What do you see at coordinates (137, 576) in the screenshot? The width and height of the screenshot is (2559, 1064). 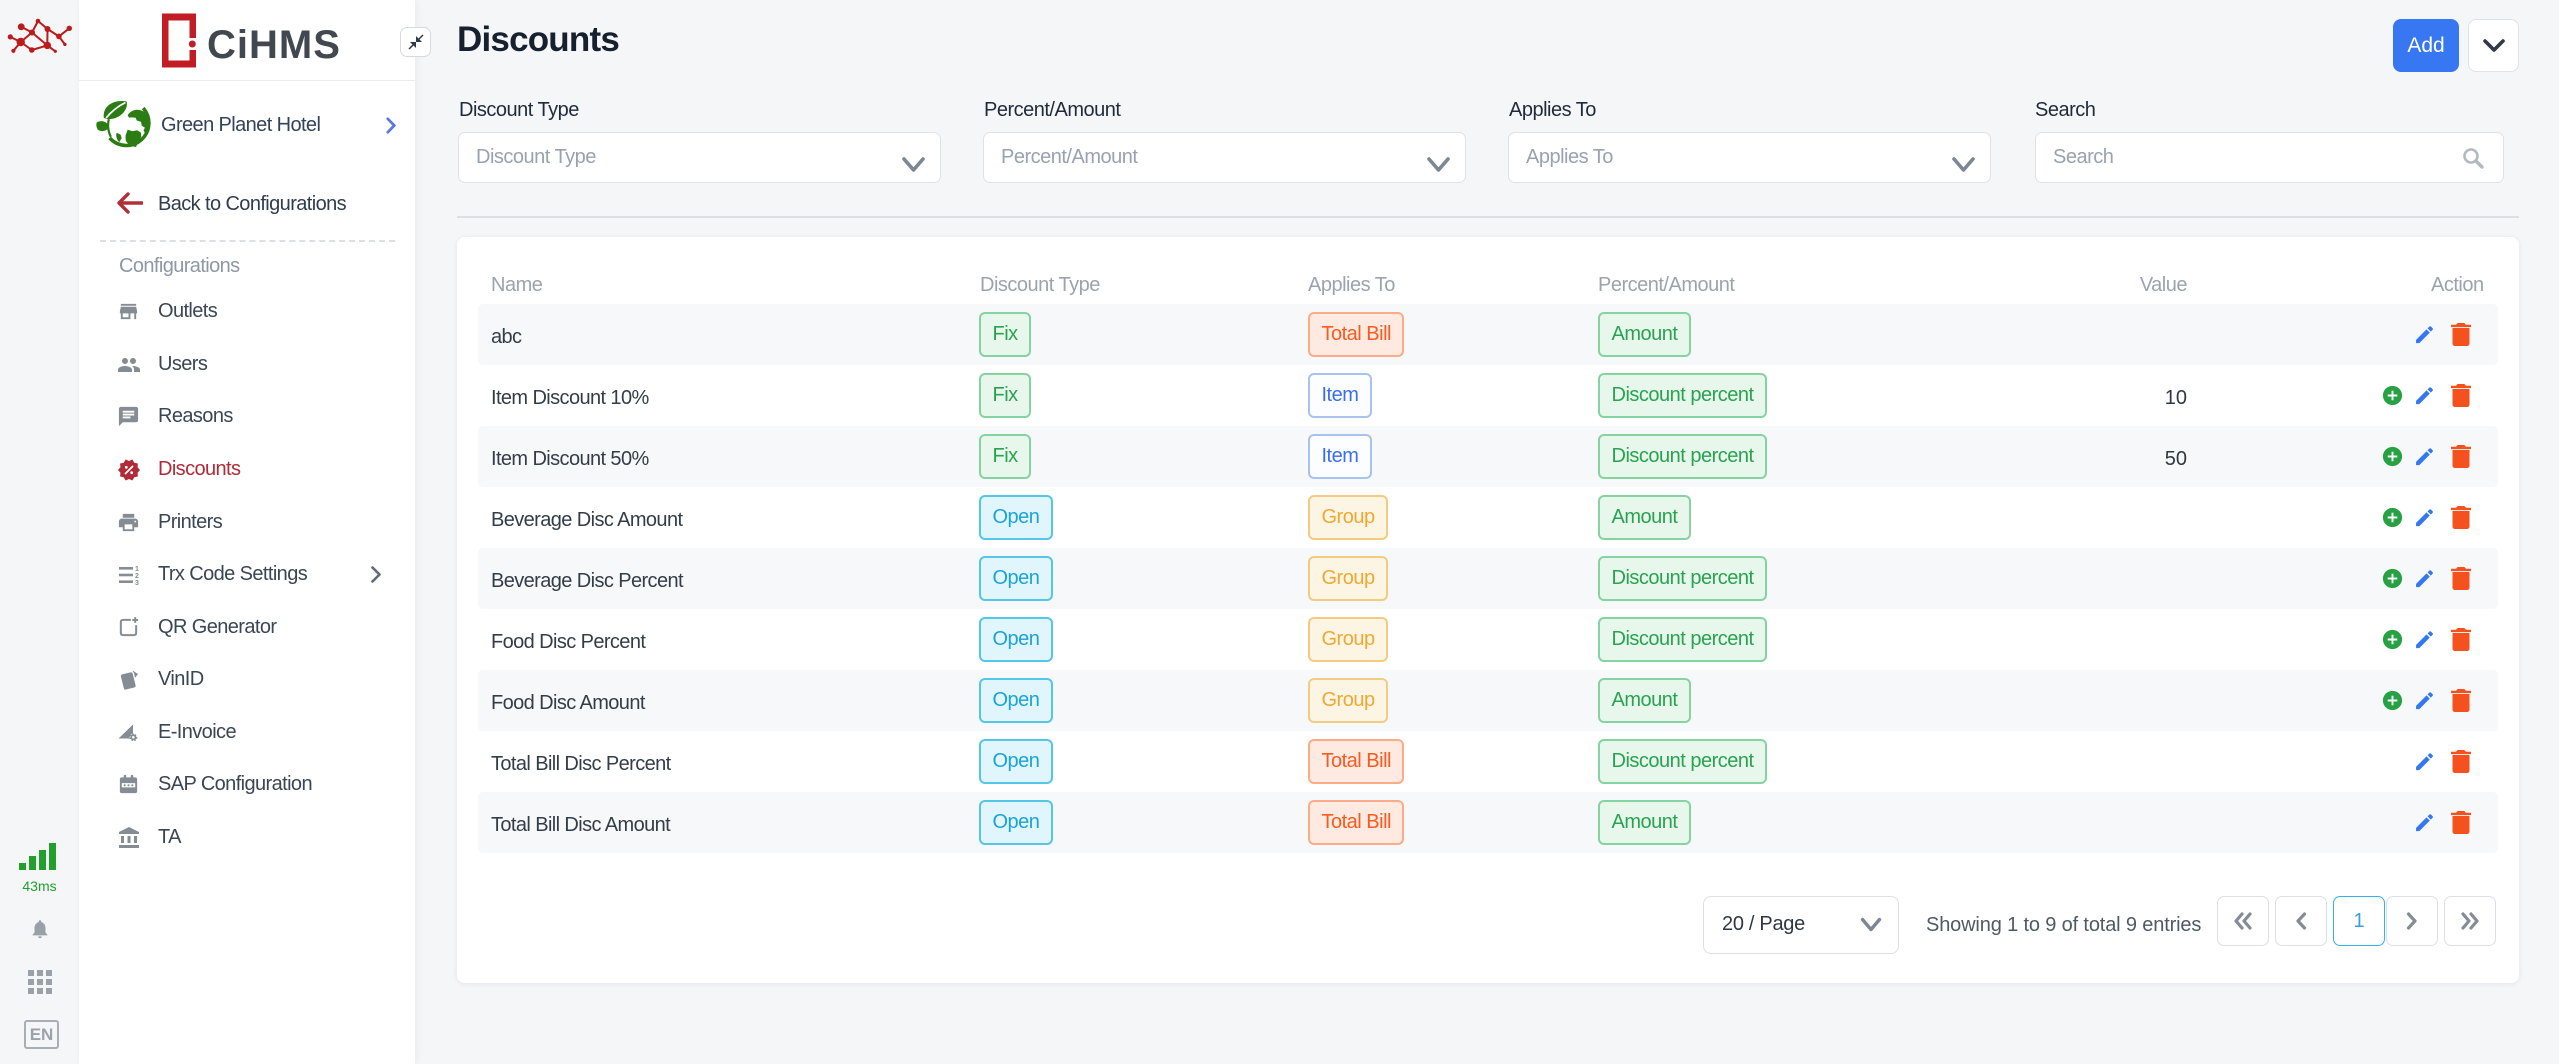 I see `svg-text: 2` at bounding box center [137, 576].